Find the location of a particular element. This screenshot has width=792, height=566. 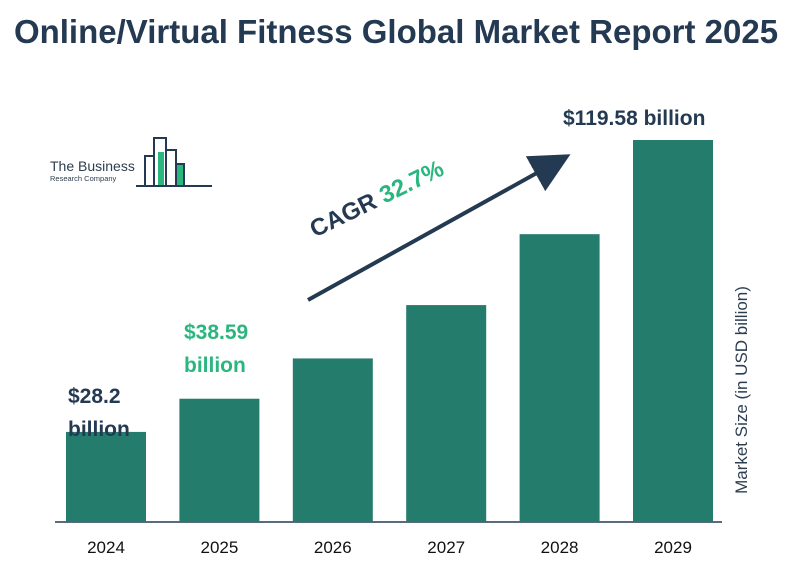

logo-subtitle: Research Company is located at coordinates (83, 178).